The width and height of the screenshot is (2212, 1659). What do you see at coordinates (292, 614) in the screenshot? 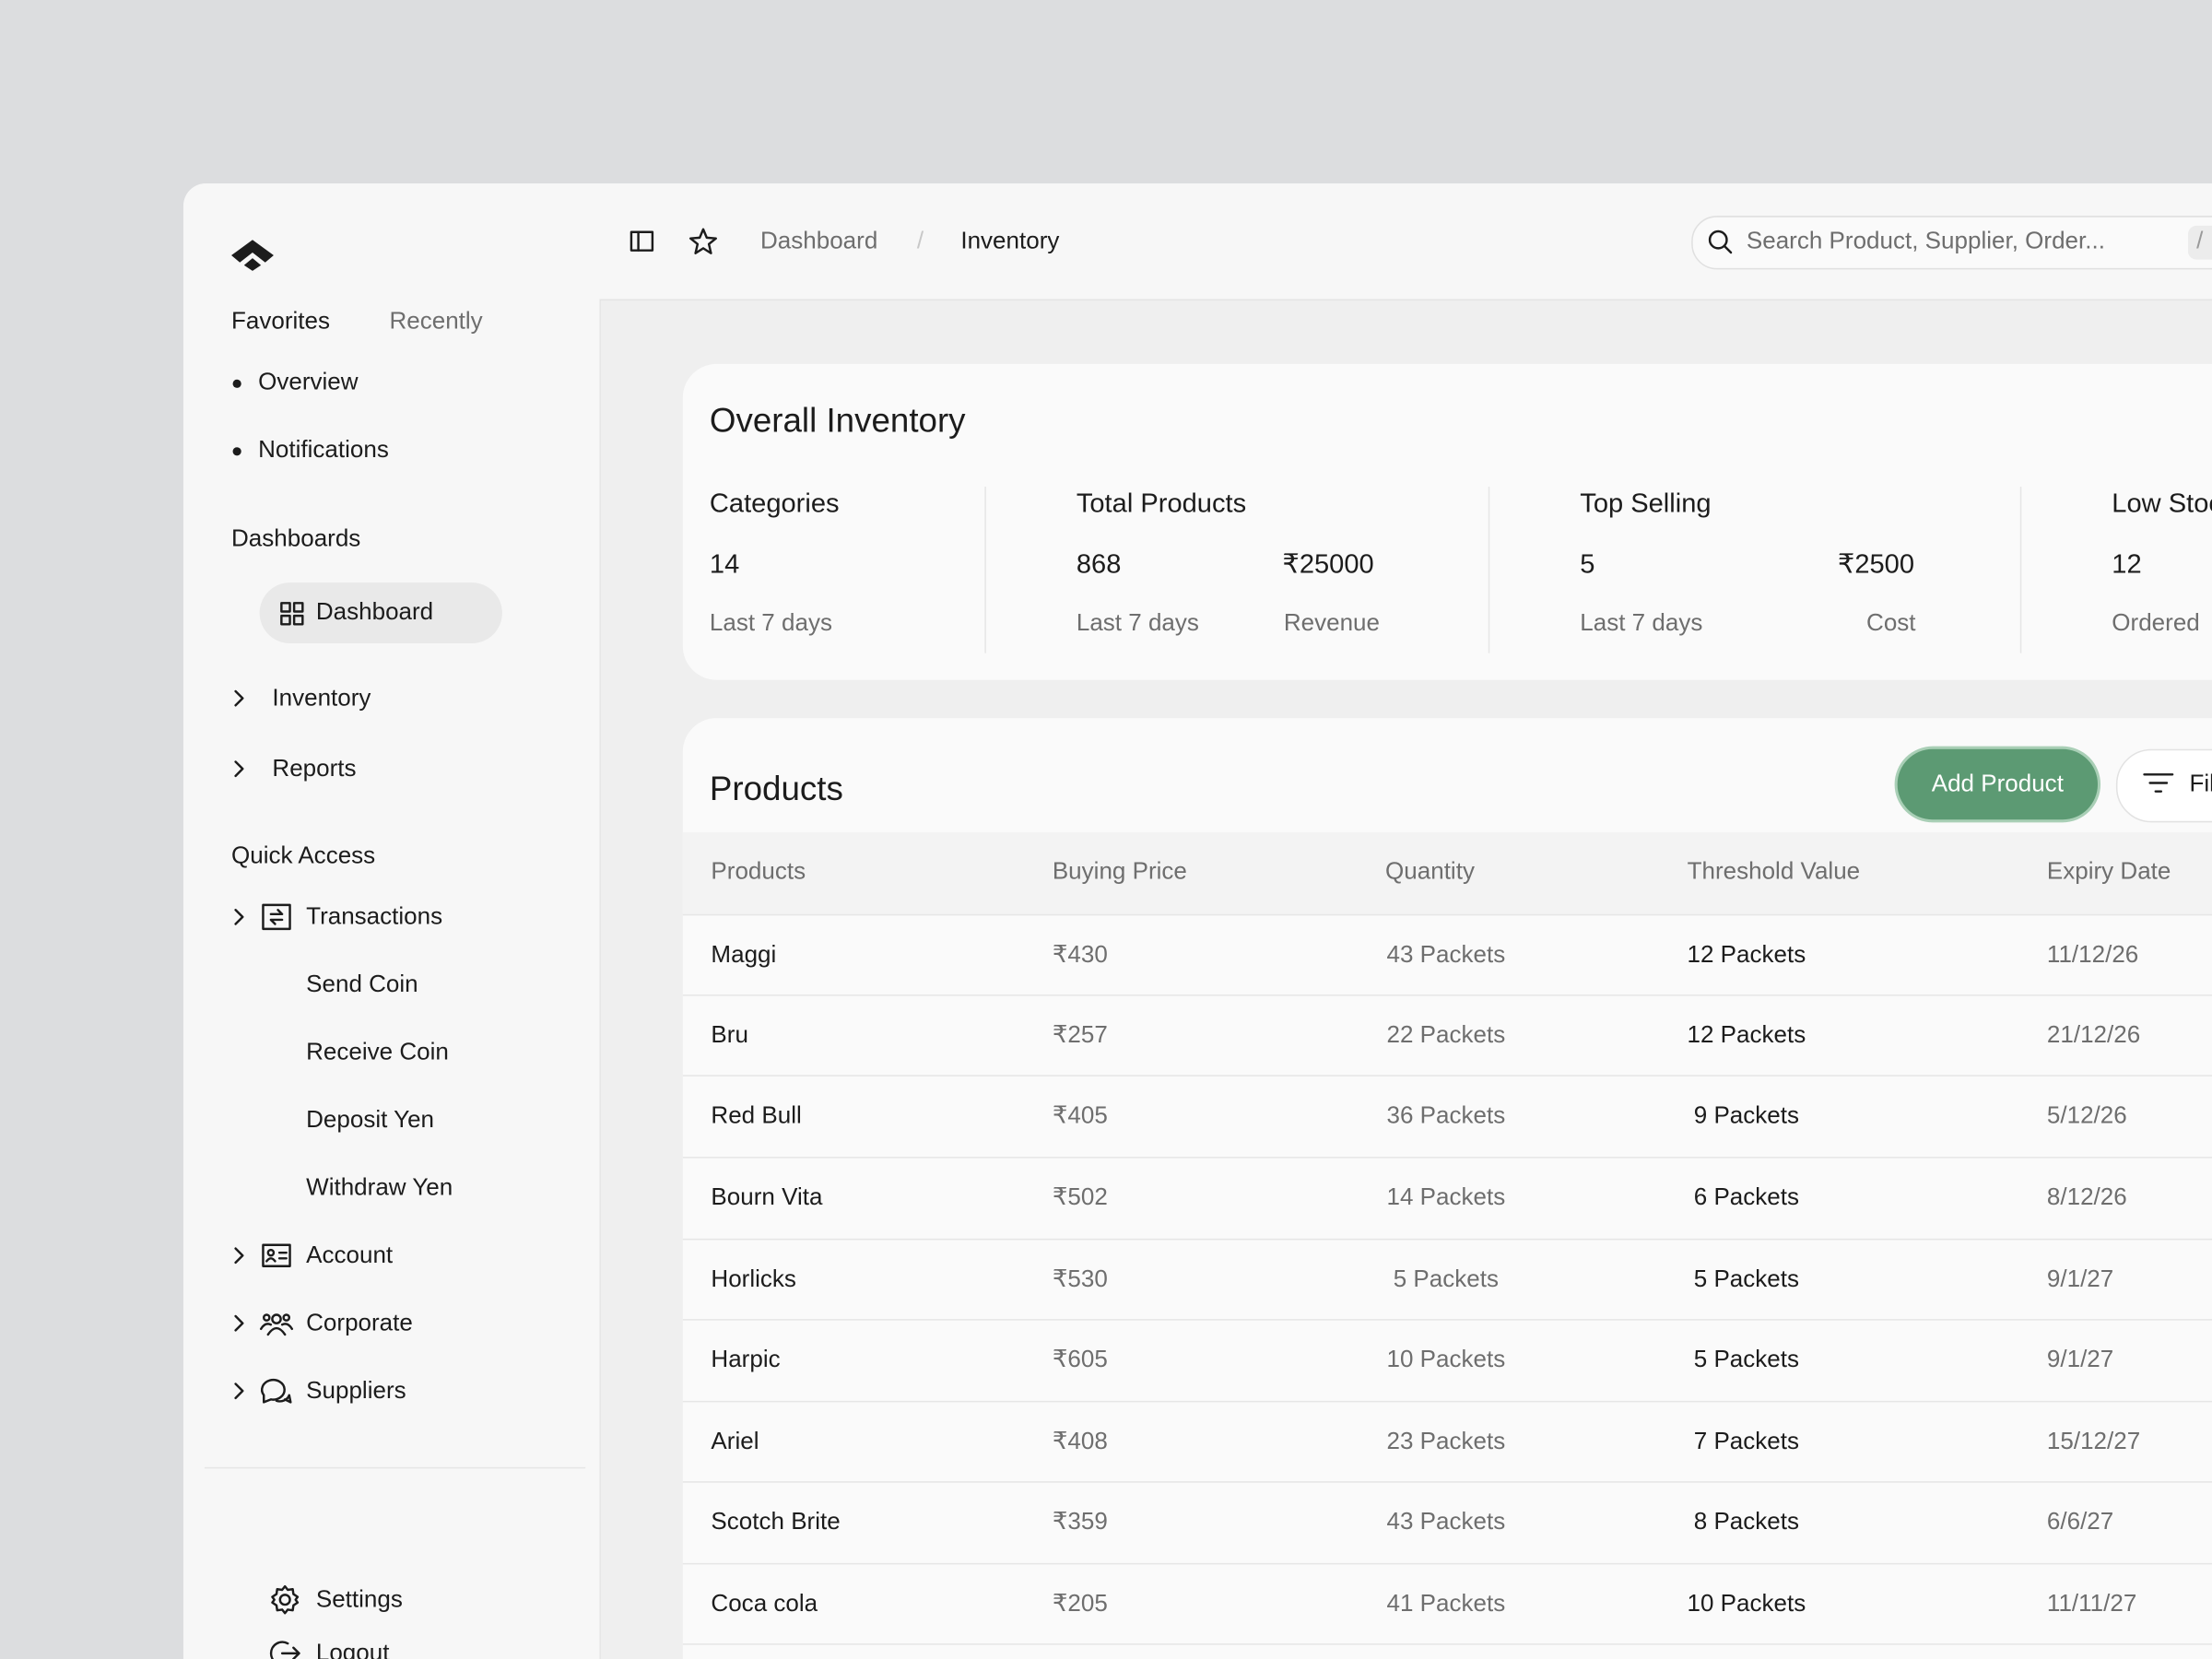
I see `grid-icon` at bounding box center [292, 614].